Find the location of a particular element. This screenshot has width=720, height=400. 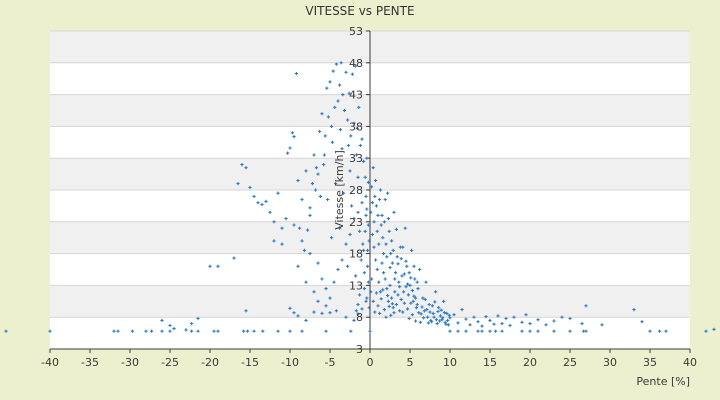

x-tick-label: 25 is located at coordinates (570, 362).